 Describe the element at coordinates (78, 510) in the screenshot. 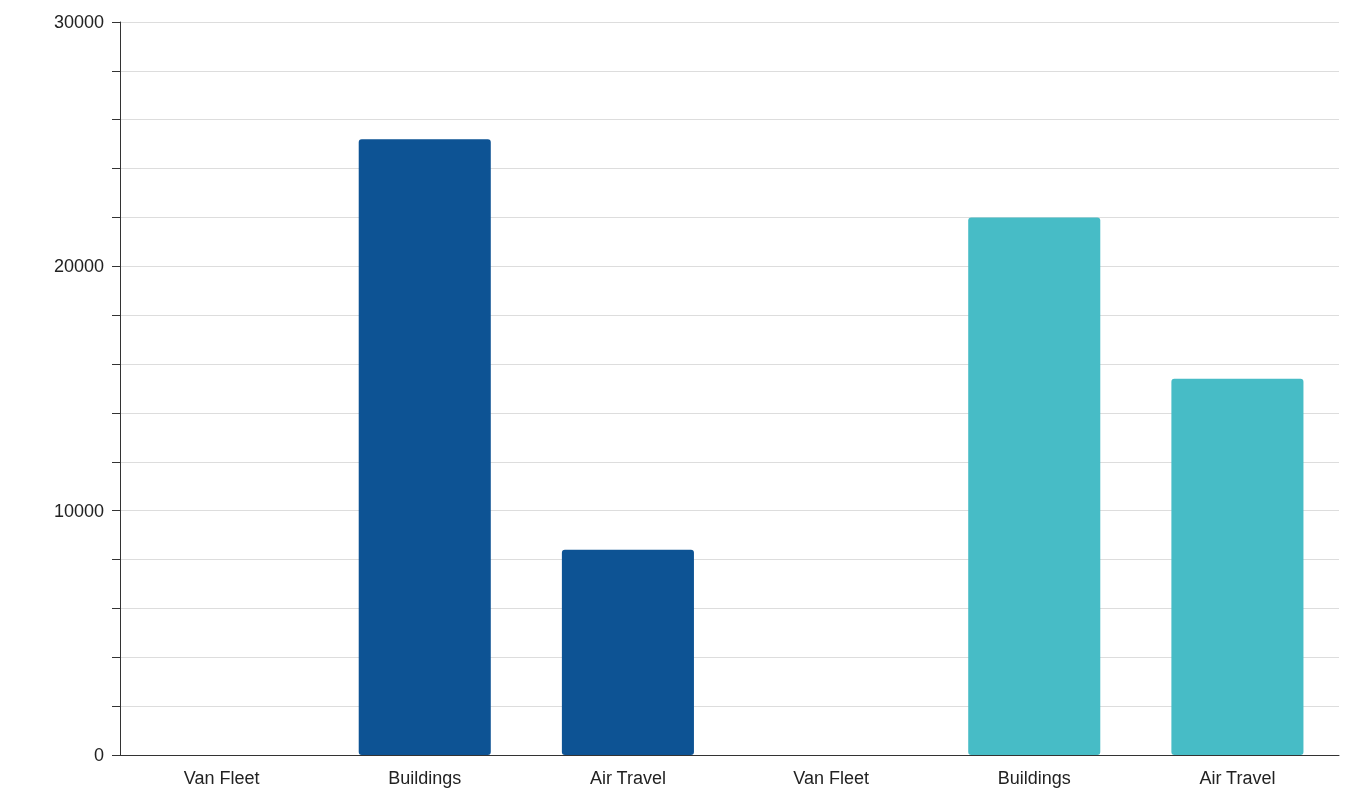

I see `y-tick-label: 10000` at that location.